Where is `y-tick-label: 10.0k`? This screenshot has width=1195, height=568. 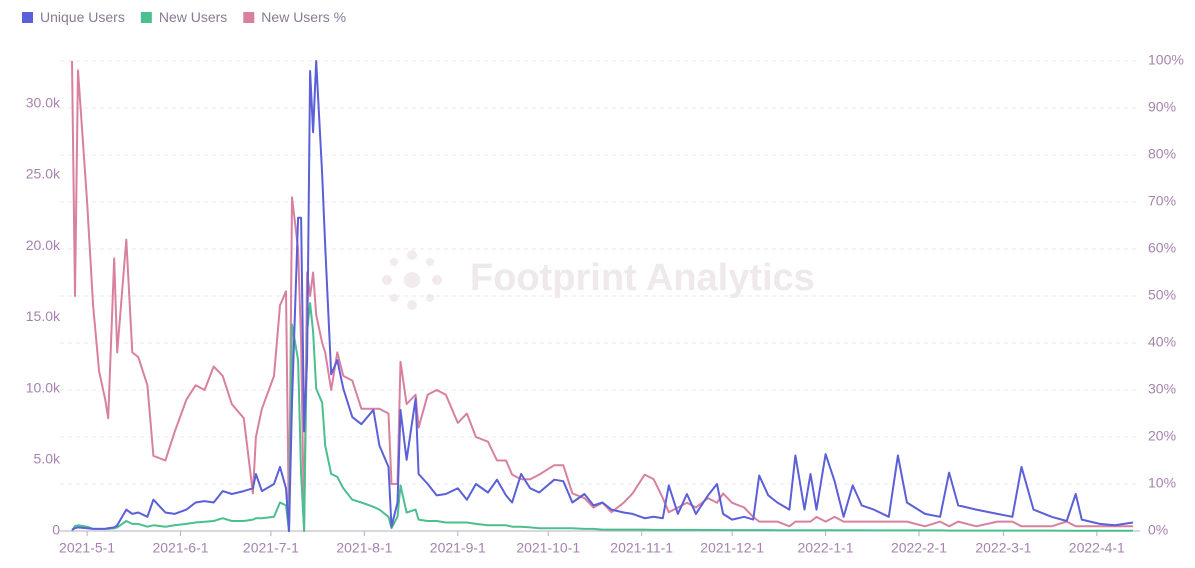
y-tick-label: 10.0k is located at coordinates (43, 387).